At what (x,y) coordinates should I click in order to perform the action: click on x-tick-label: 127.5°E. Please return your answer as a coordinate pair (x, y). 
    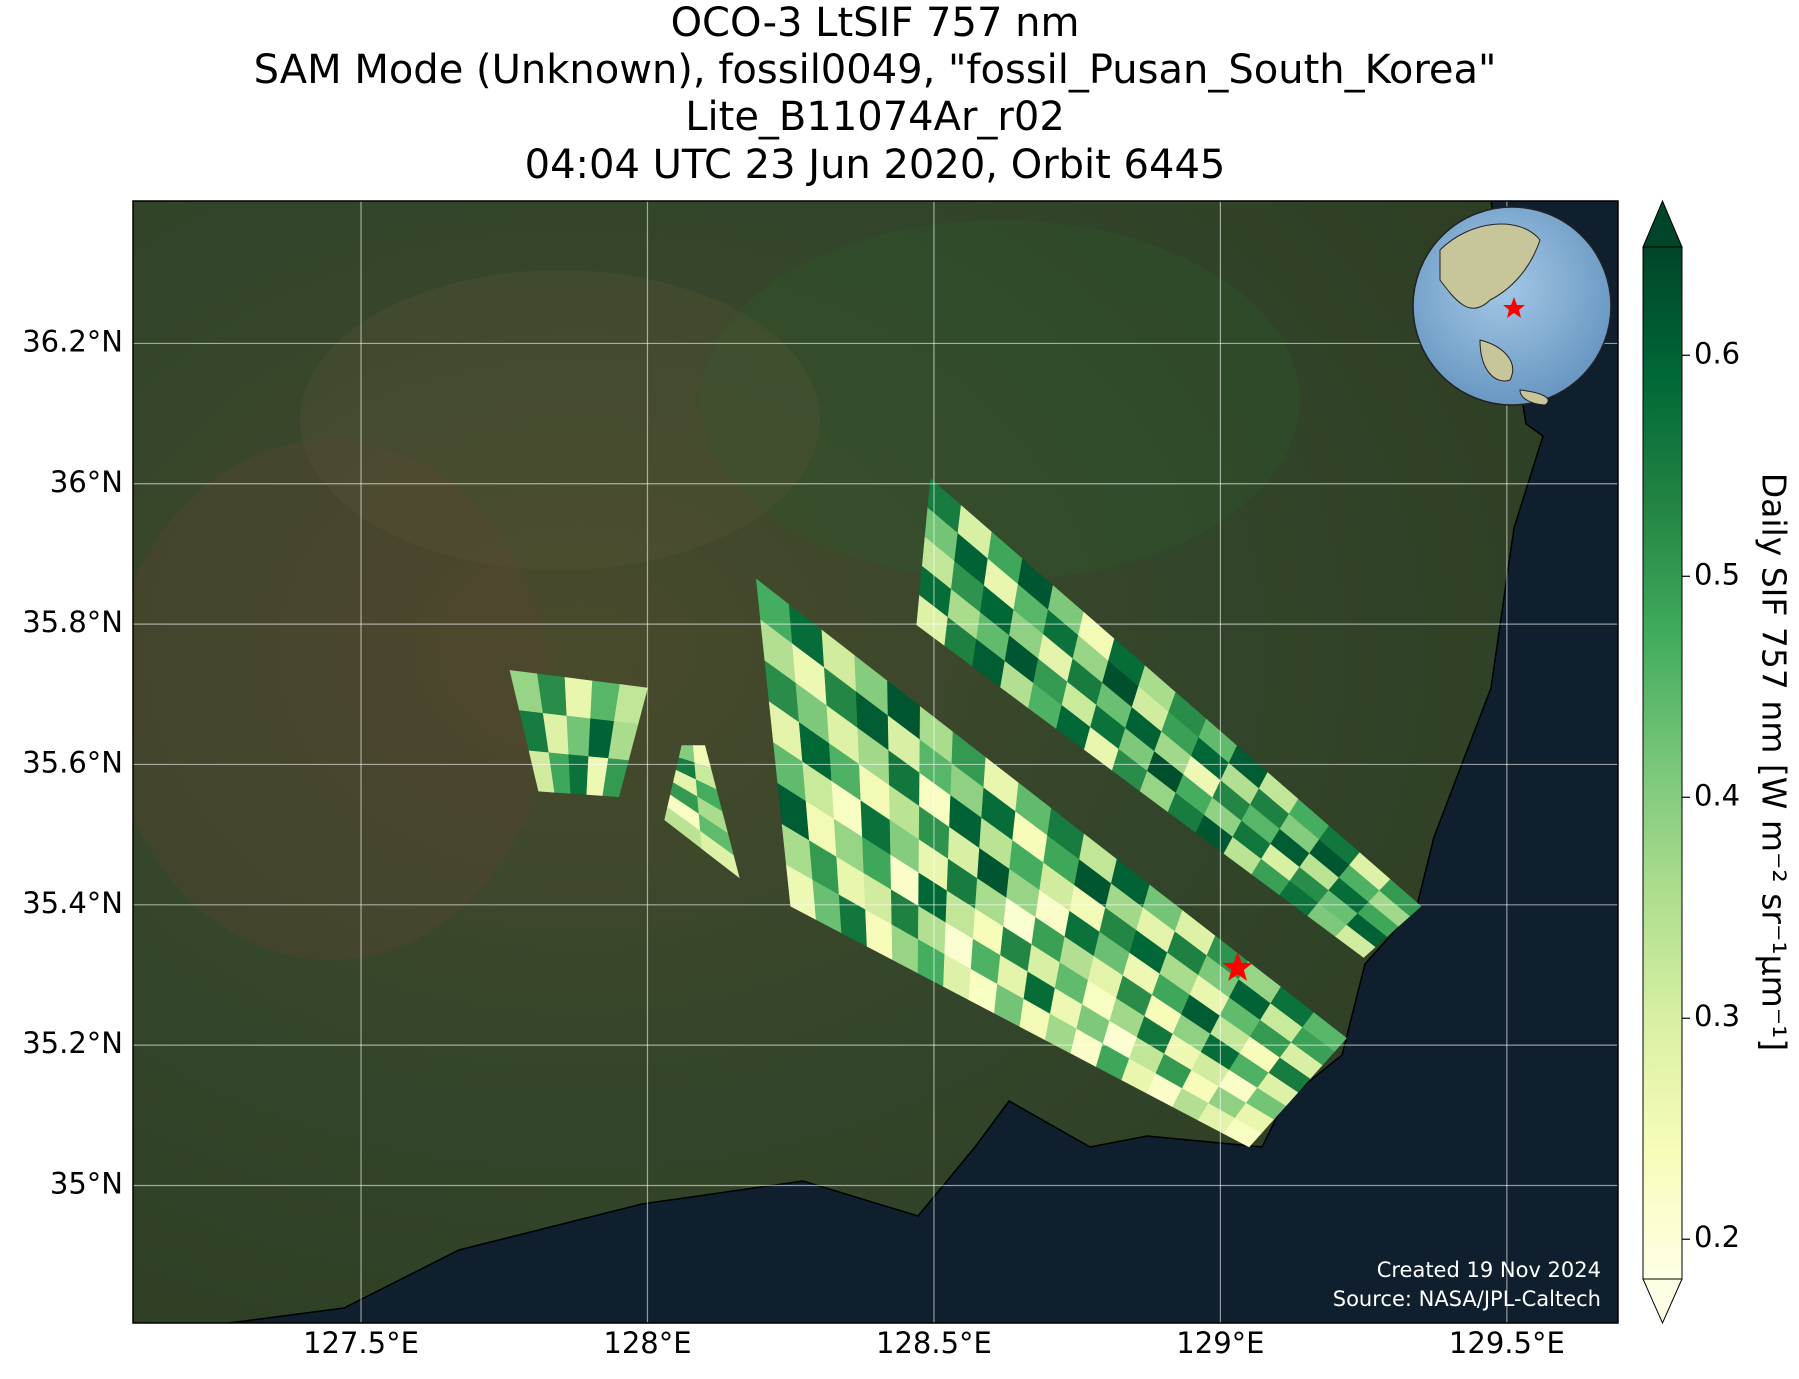
    Looking at the image, I should click on (361, 1343).